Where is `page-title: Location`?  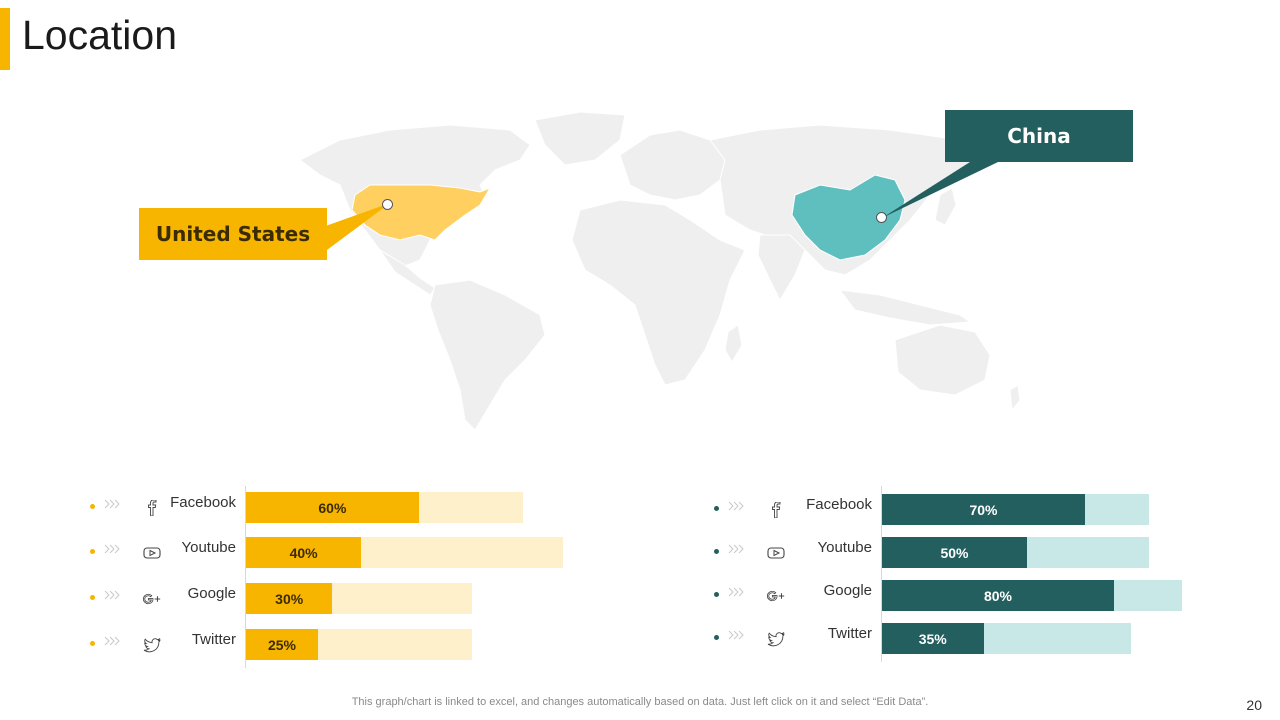 page-title: Location is located at coordinates (100, 35).